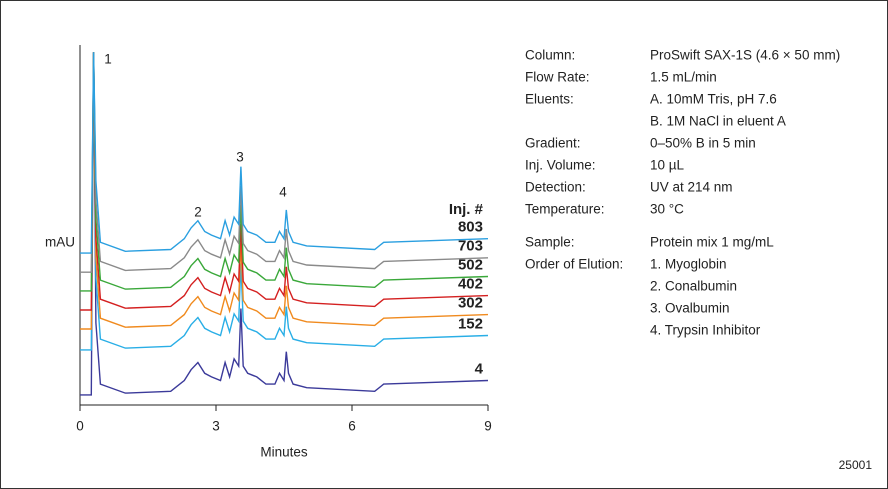  I want to click on info-label: Temperature:, so click(565, 209).